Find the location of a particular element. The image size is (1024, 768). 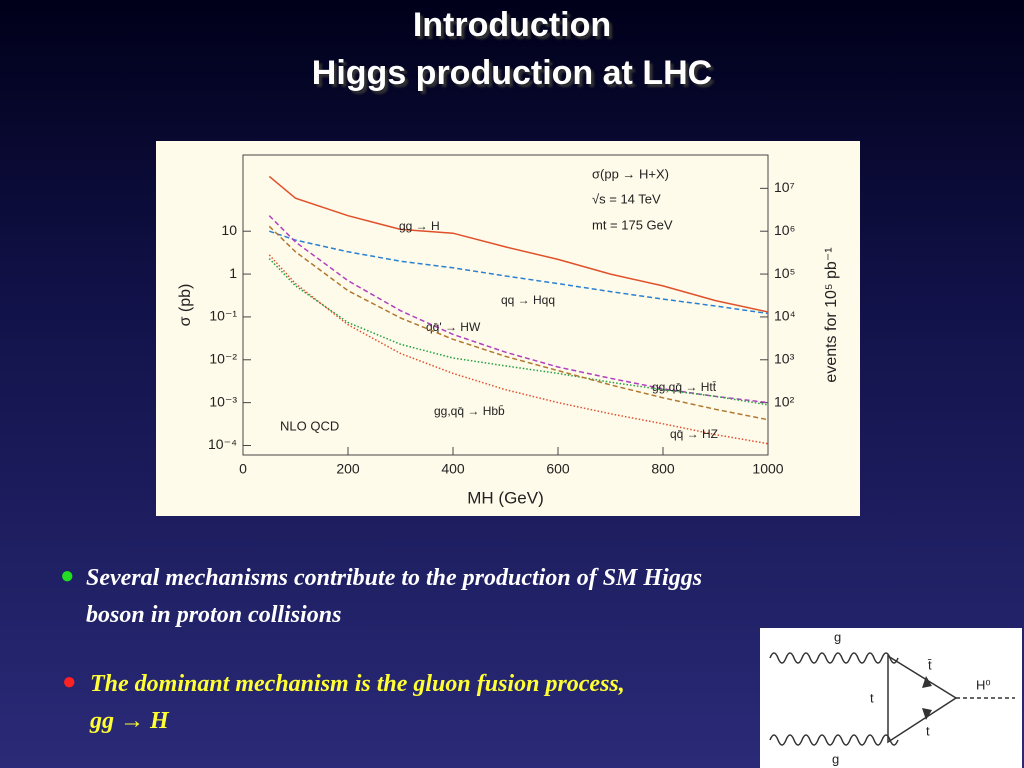

x-tick-label: 400 is located at coordinates (453, 469).